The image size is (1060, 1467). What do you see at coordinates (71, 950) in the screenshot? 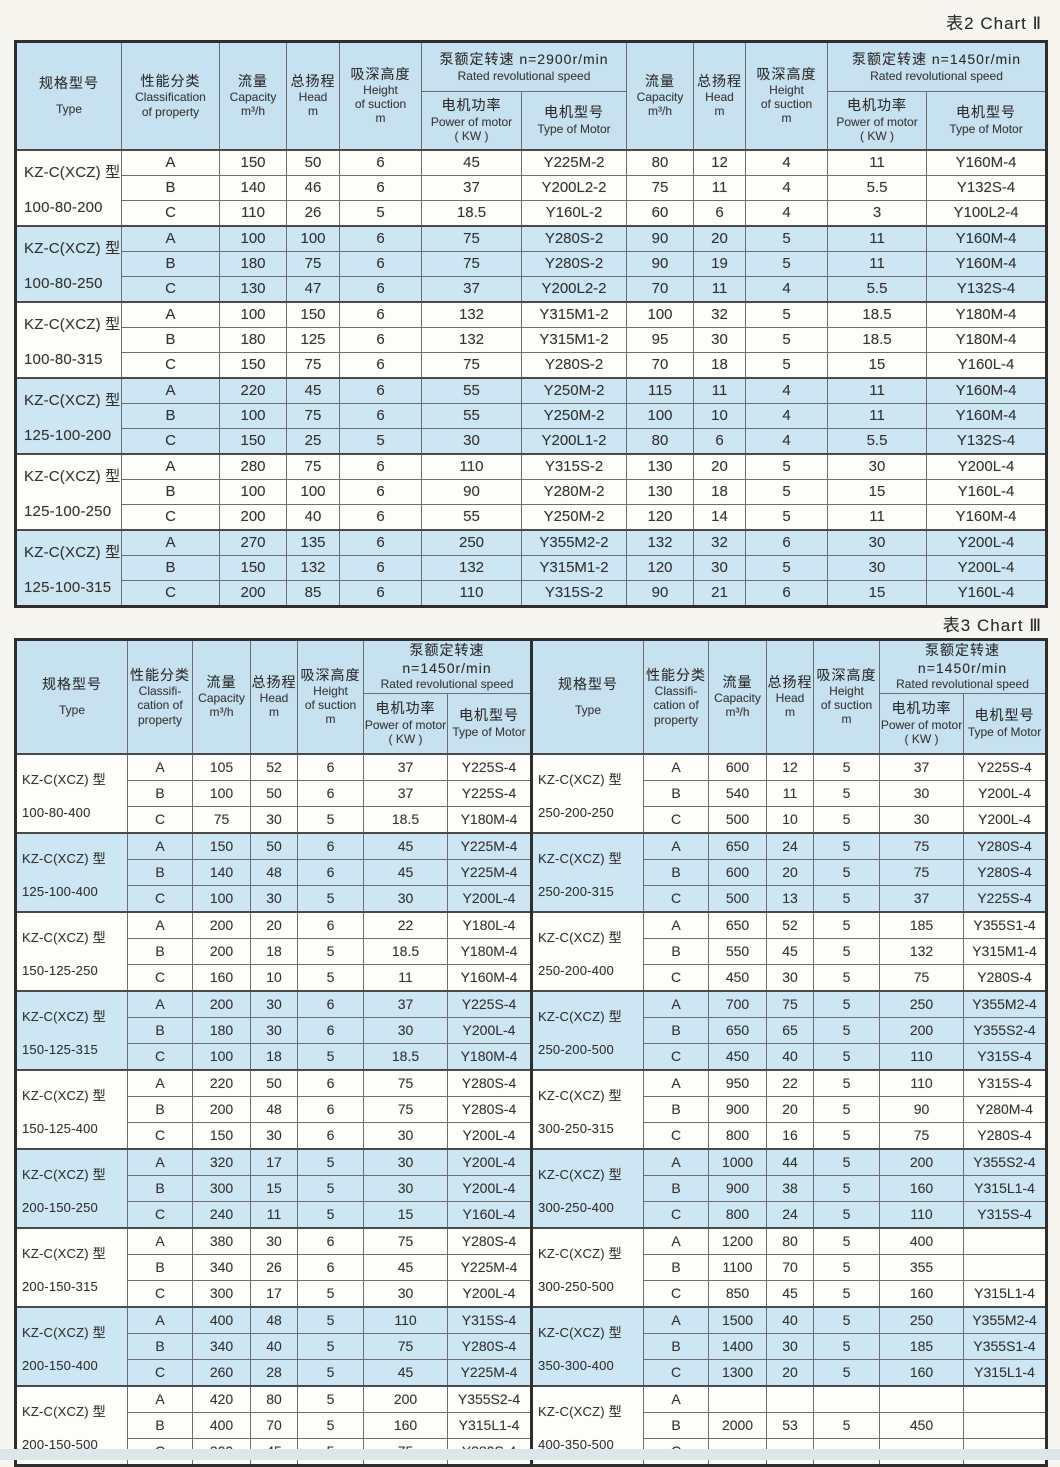
I see `pump-type-cell: KZ-C(XCZ) 型 150-125-250` at bounding box center [71, 950].